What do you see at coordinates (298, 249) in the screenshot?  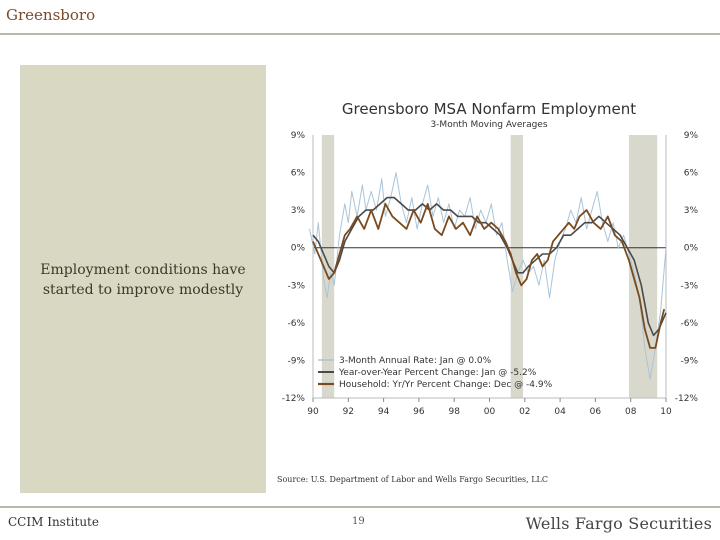 I see `y-tick-label-left: 0%` at bounding box center [298, 249].